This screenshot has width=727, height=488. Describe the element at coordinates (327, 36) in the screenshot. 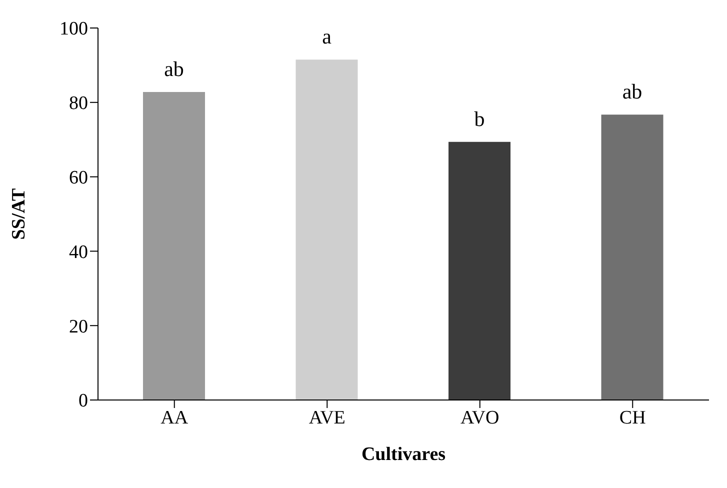

I see `data-label: a` at that location.